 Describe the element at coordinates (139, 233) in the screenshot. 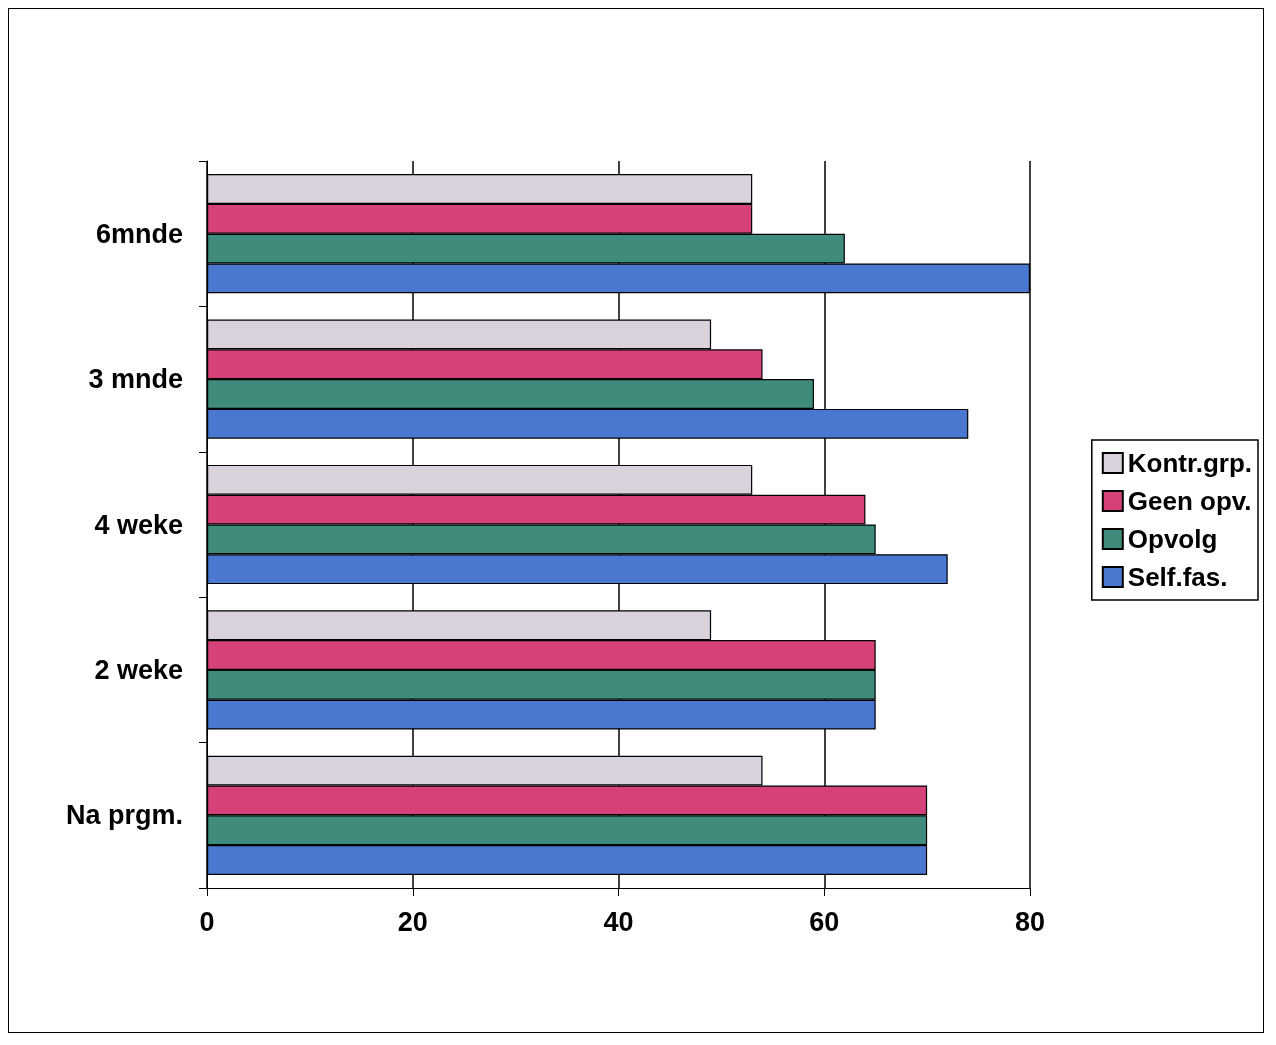

I see `y-tick-label: 6mnde` at that location.